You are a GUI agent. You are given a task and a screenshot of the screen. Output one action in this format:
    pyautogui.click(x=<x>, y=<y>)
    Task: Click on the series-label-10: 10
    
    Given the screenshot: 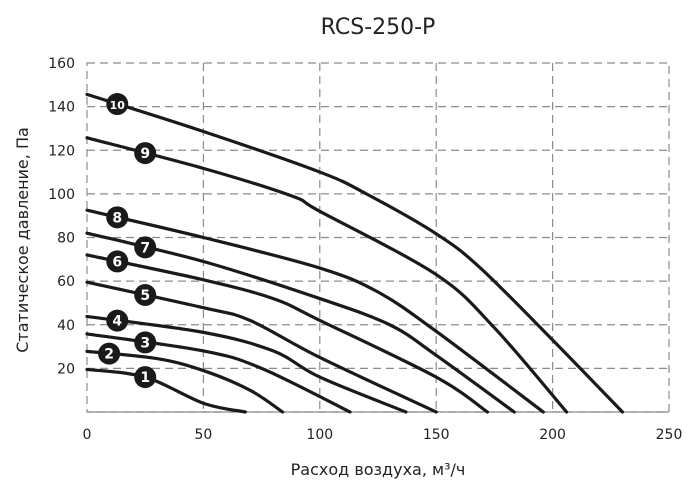 What is the action you would take?
    pyautogui.click(x=118, y=105)
    